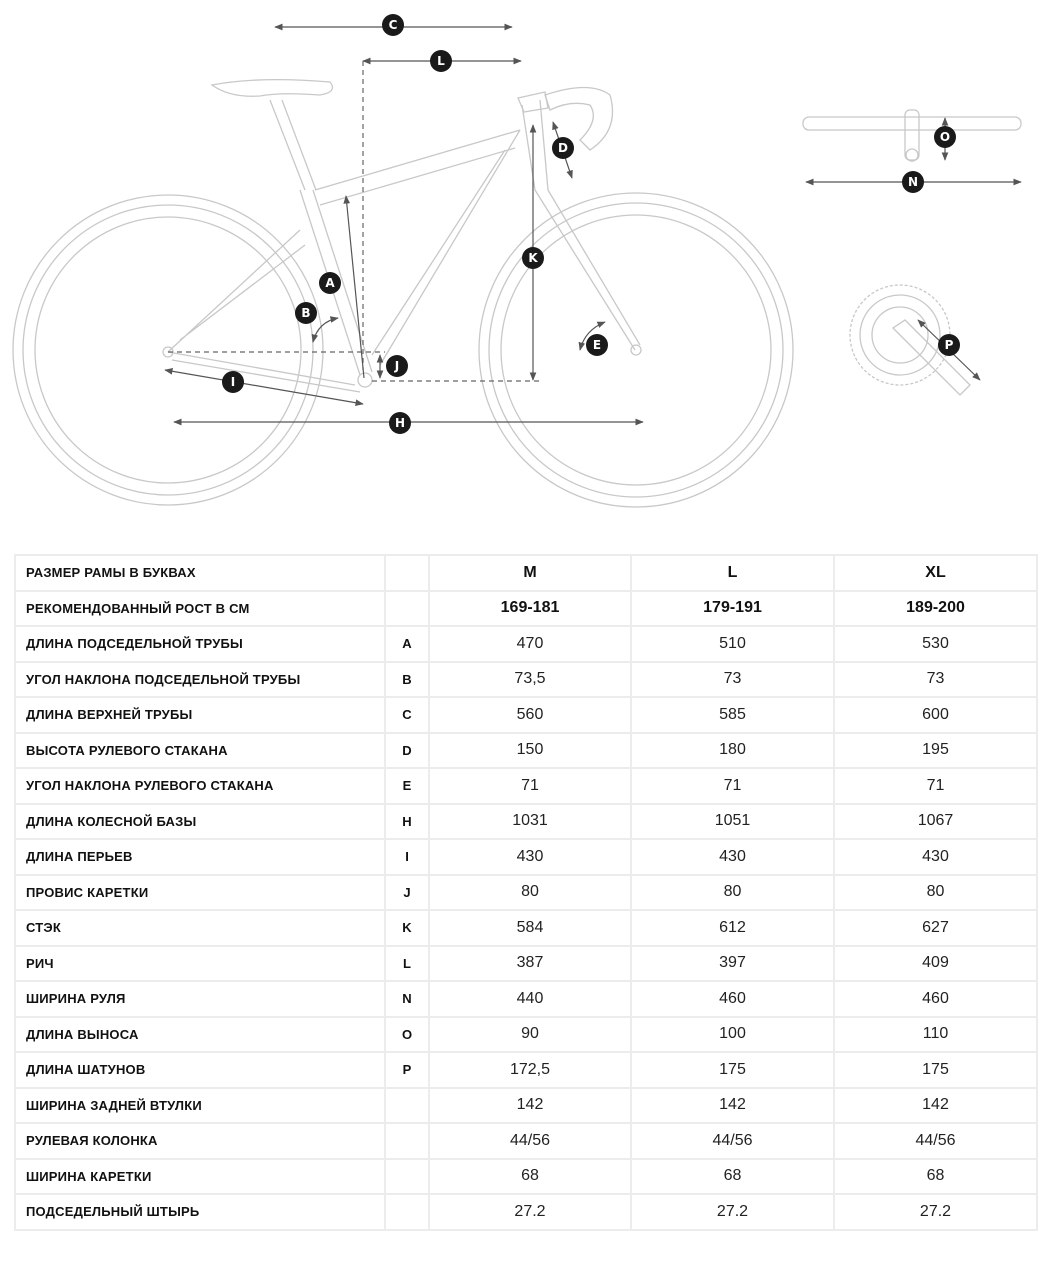  What do you see at coordinates (200, 1212) in the screenshot?
I see `row-label: ПОДСЕДЕЛЬНЫЙ ШТЫРЬ` at bounding box center [200, 1212].